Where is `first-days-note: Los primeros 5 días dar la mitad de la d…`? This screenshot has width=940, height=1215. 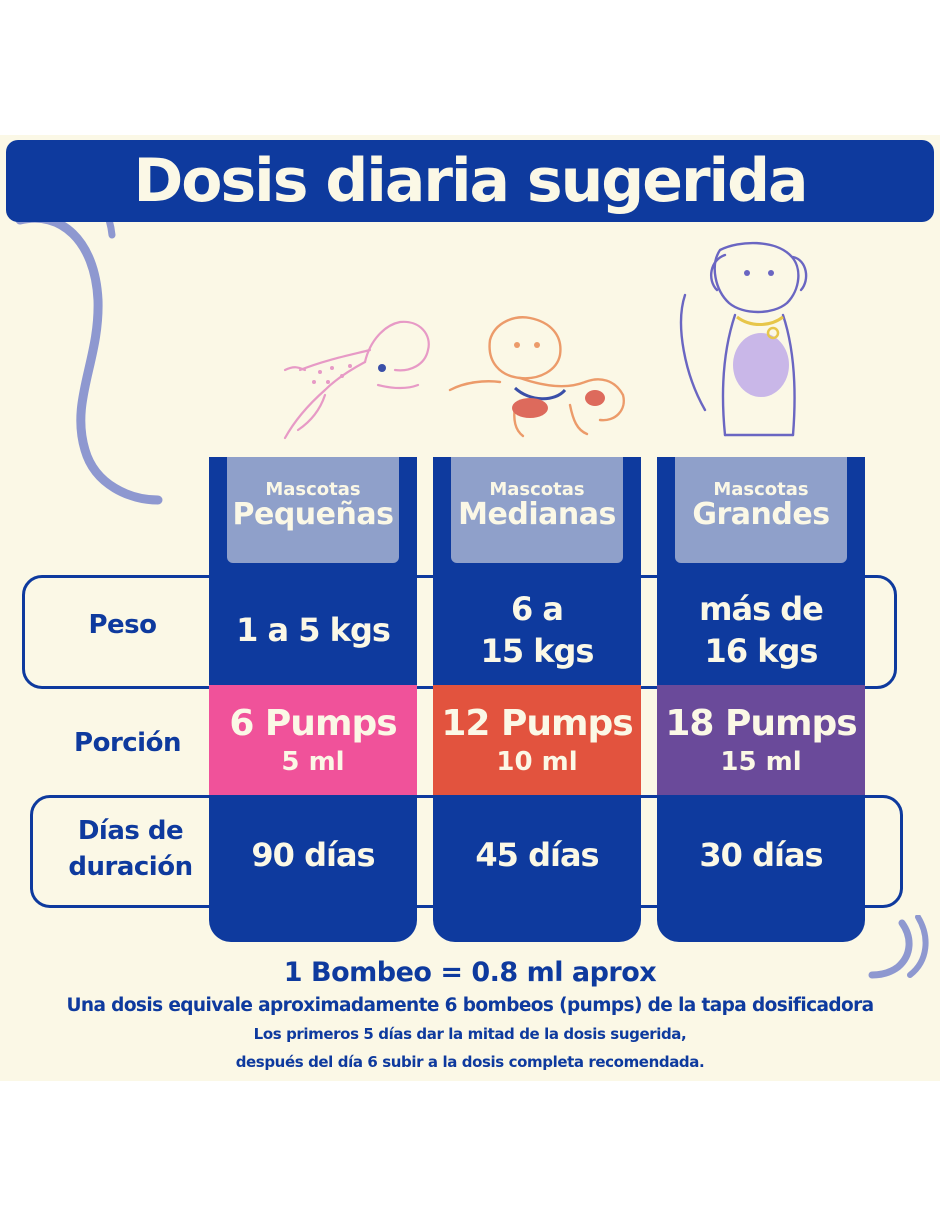
first-days-note: Los primeros 5 días dar la mitad de la d… is located at coordinates (470, 1034).